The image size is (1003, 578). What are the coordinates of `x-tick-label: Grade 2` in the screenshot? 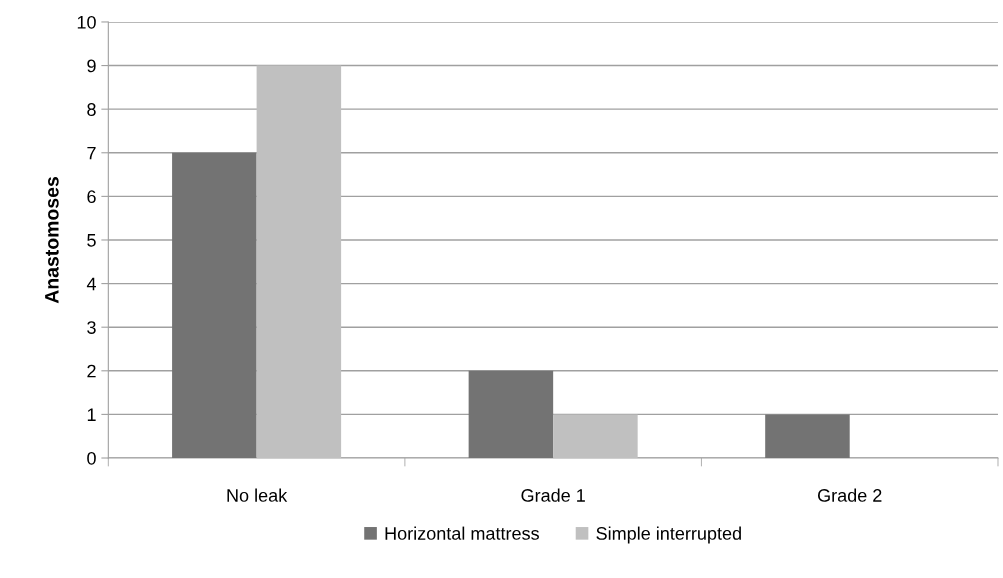 It's located at (850, 495).